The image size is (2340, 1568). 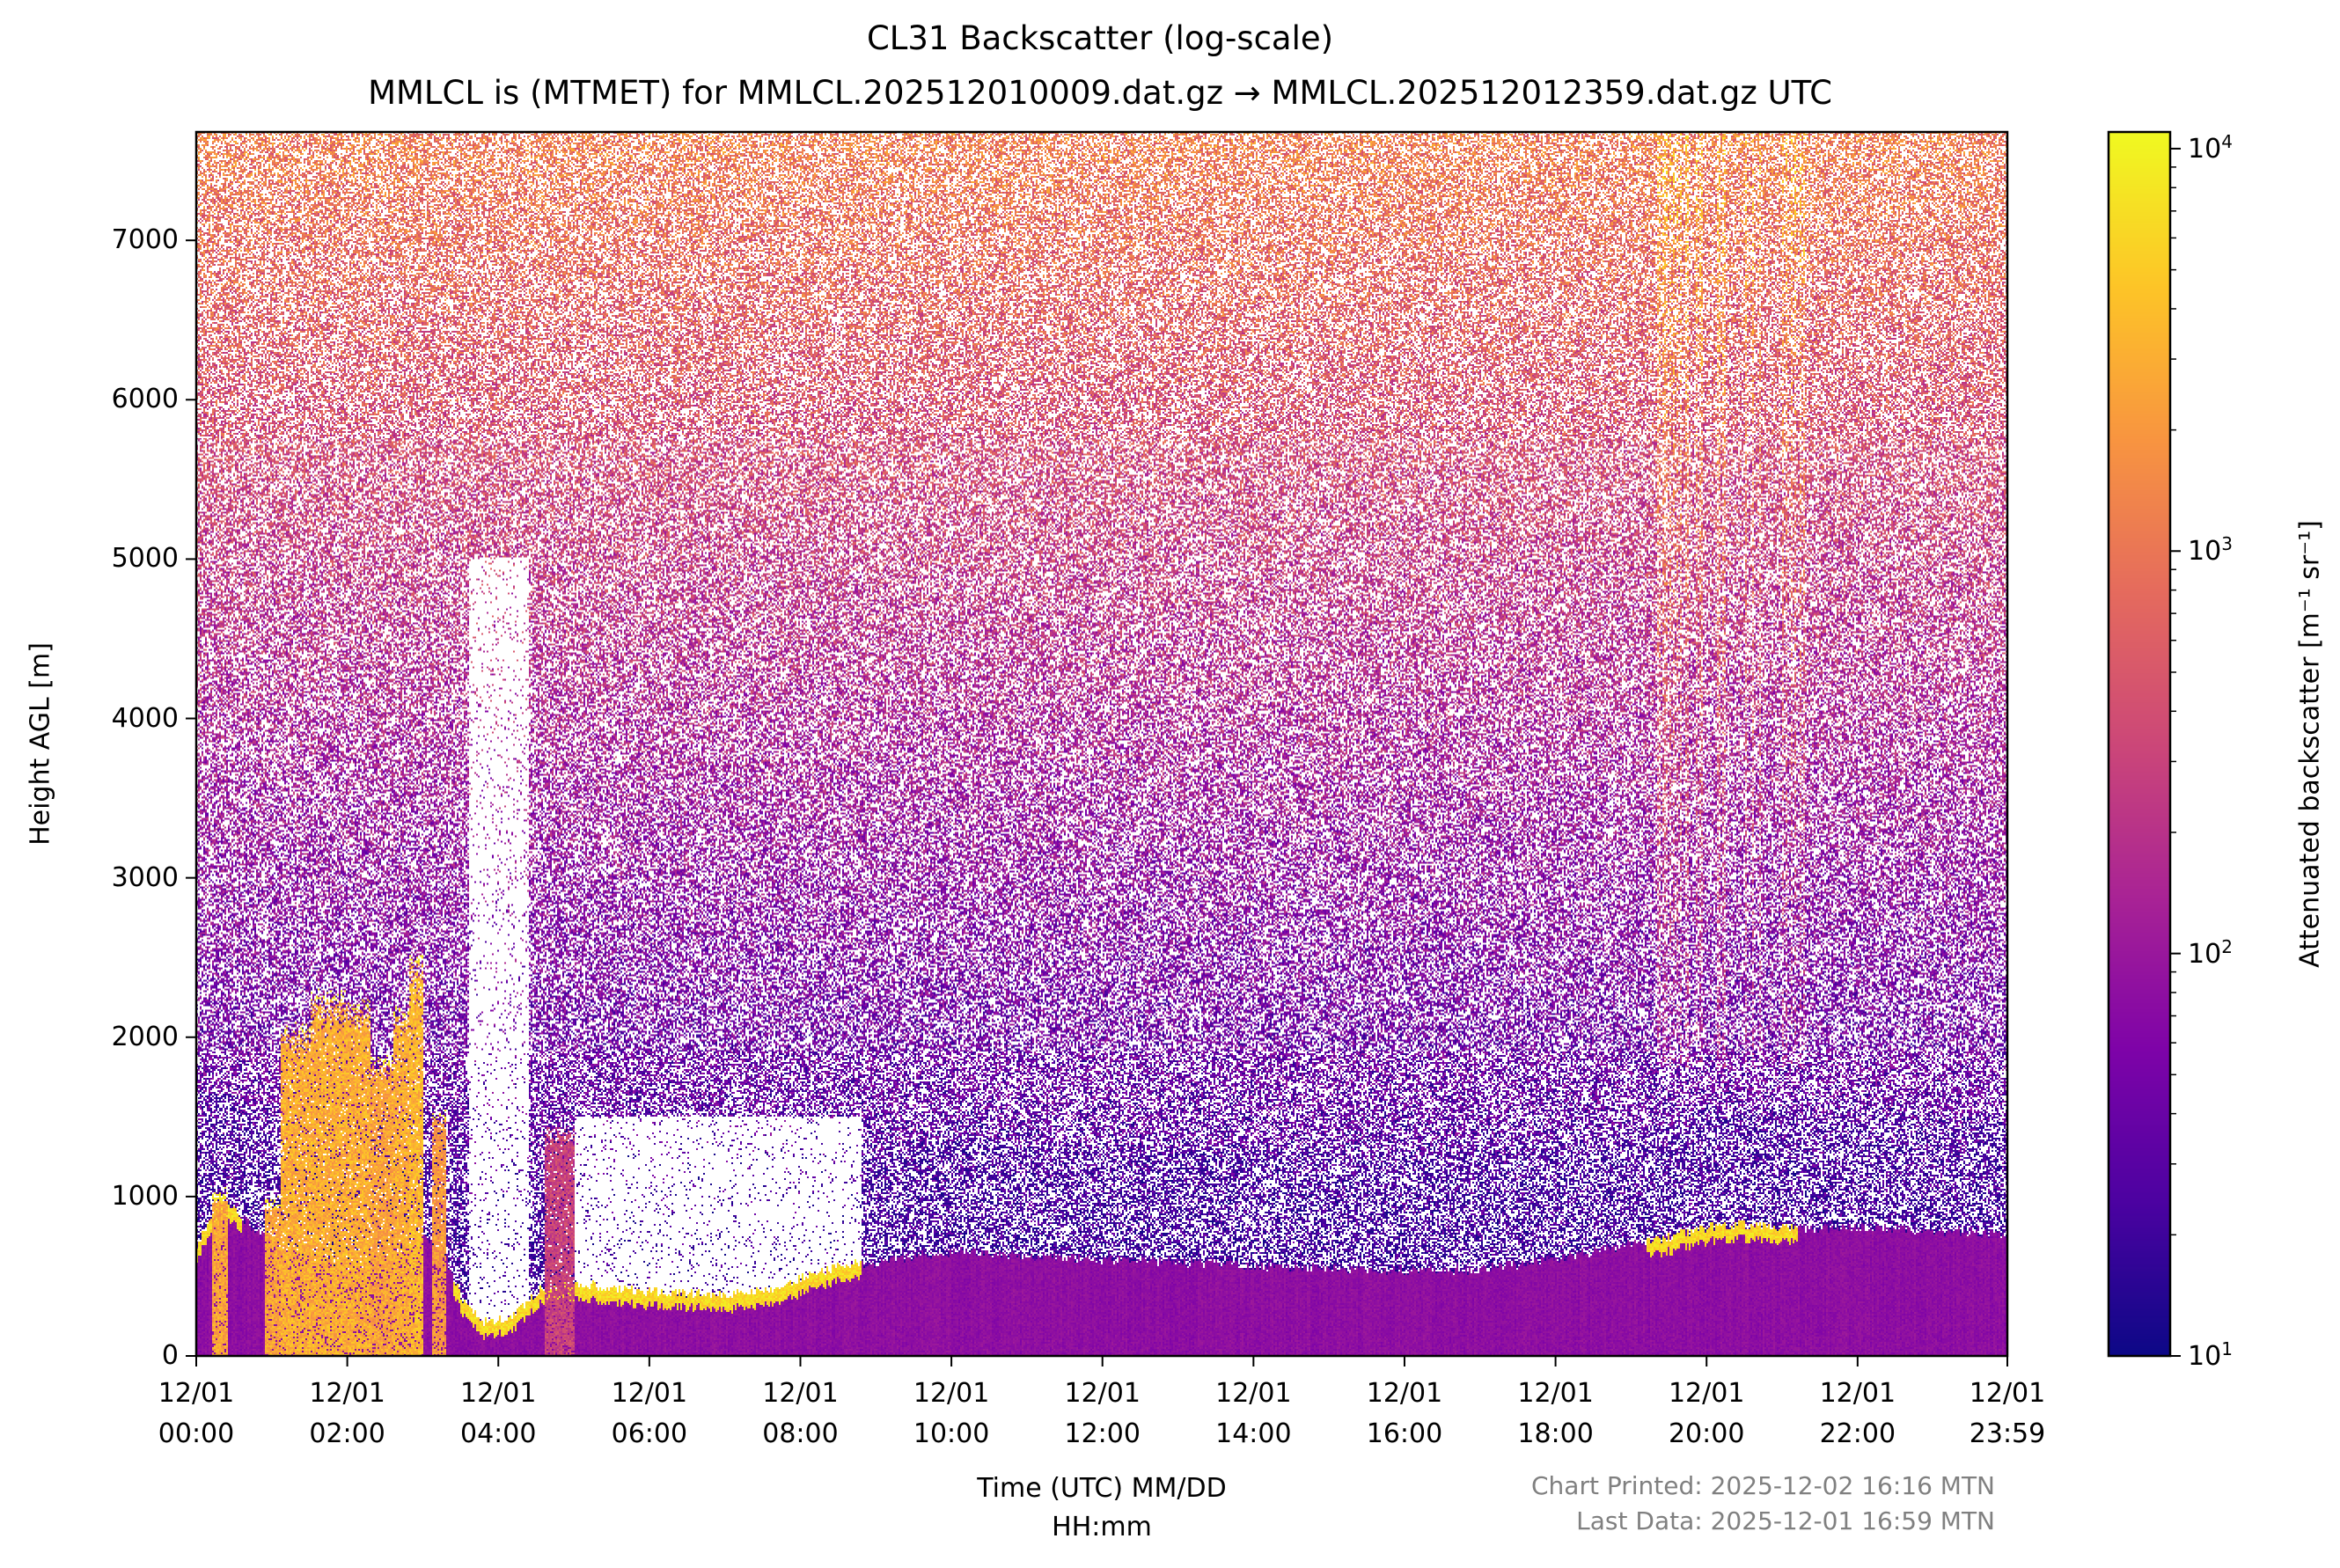 What do you see at coordinates (2227, 544) in the screenshot?
I see `colorbar-tick-exponent: 3` at bounding box center [2227, 544].